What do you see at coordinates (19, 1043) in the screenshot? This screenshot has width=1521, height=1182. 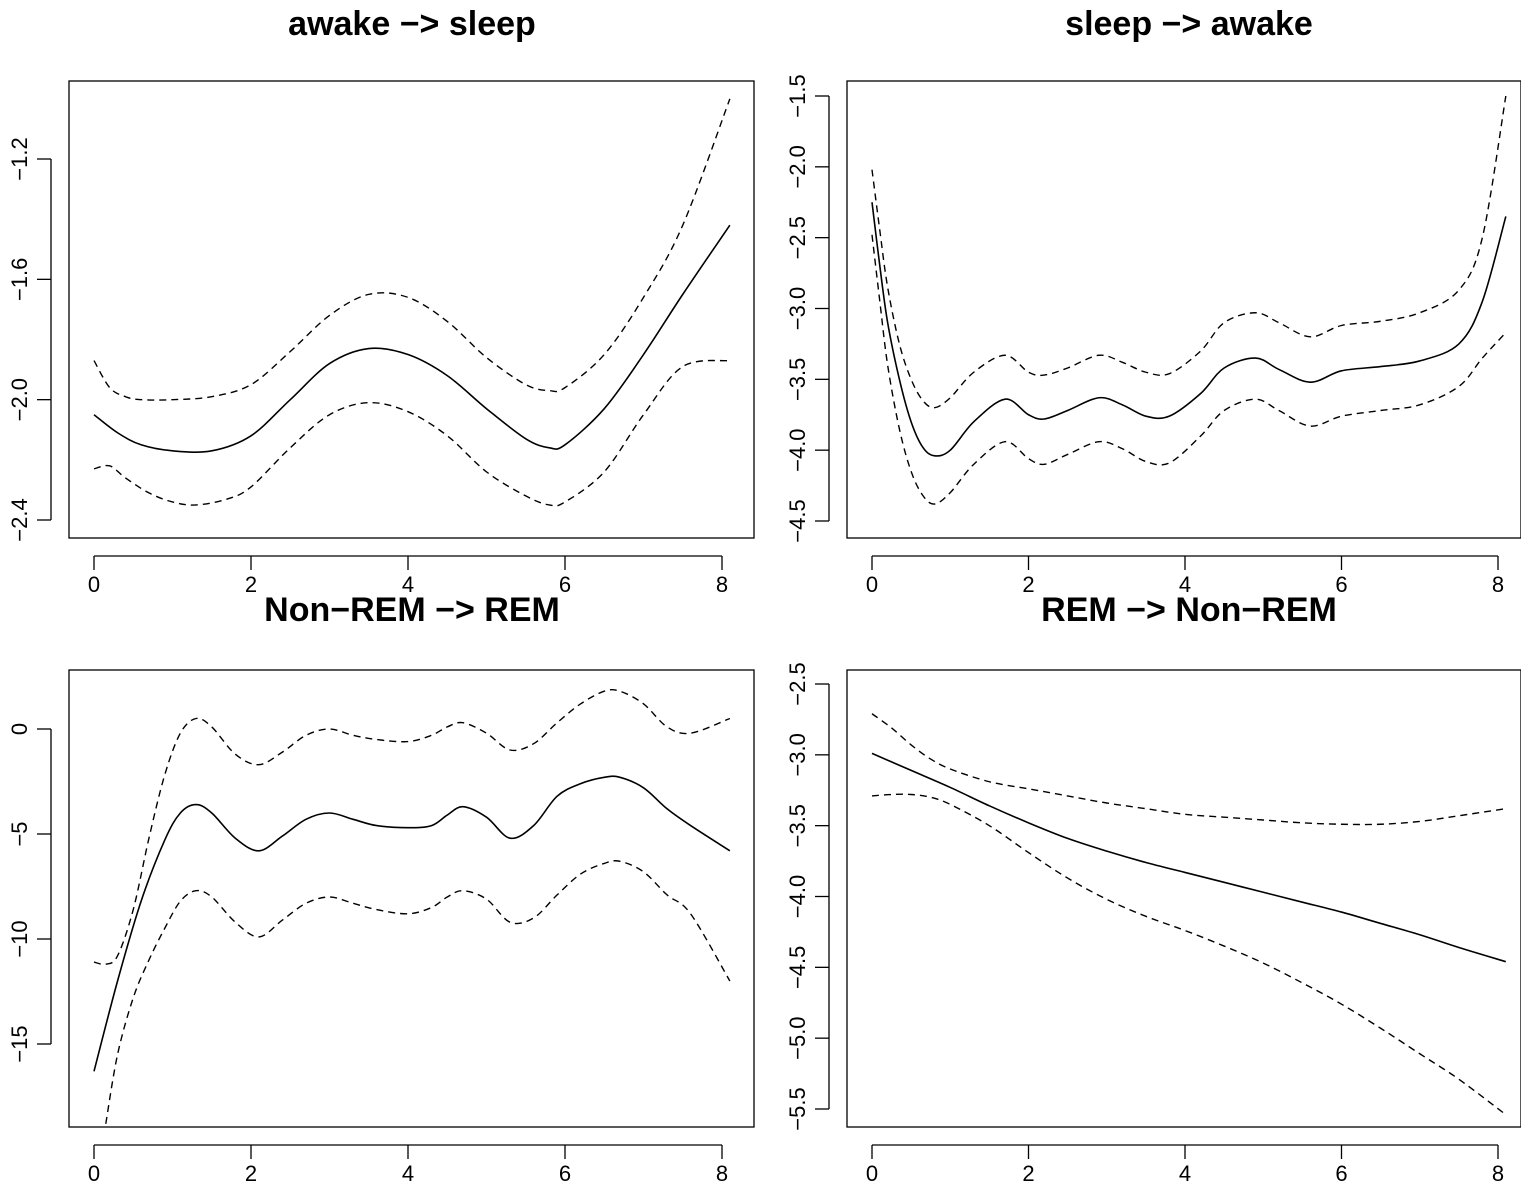 I see `y-tick-label: −15` at bounding box center [19, 1043].